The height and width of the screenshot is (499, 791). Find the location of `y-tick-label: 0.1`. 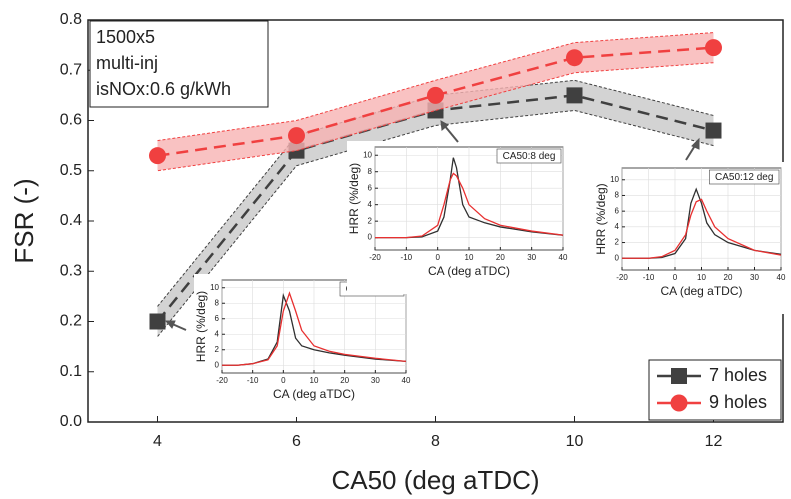

y-tick-label: 0.1 is located at coordinates (71, 371).